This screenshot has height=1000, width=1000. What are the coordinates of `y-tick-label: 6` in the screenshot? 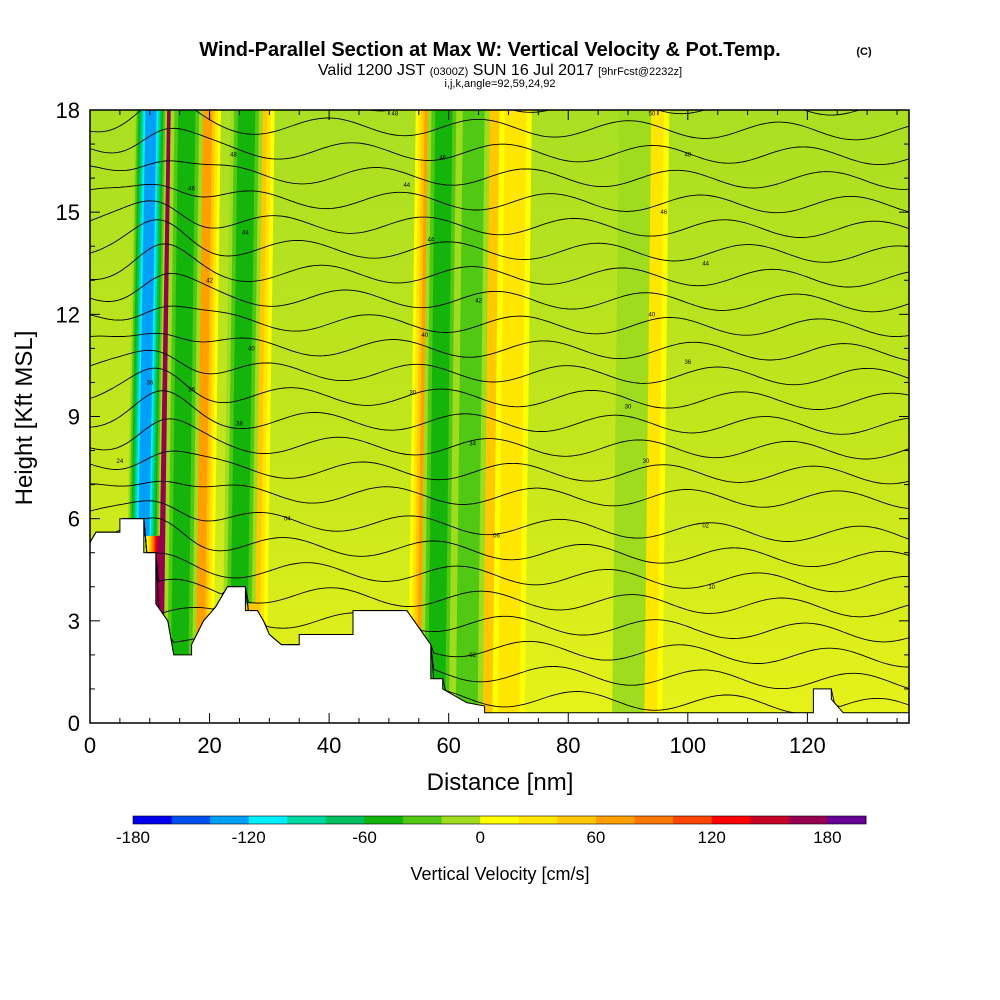 It's located at (74, 519).